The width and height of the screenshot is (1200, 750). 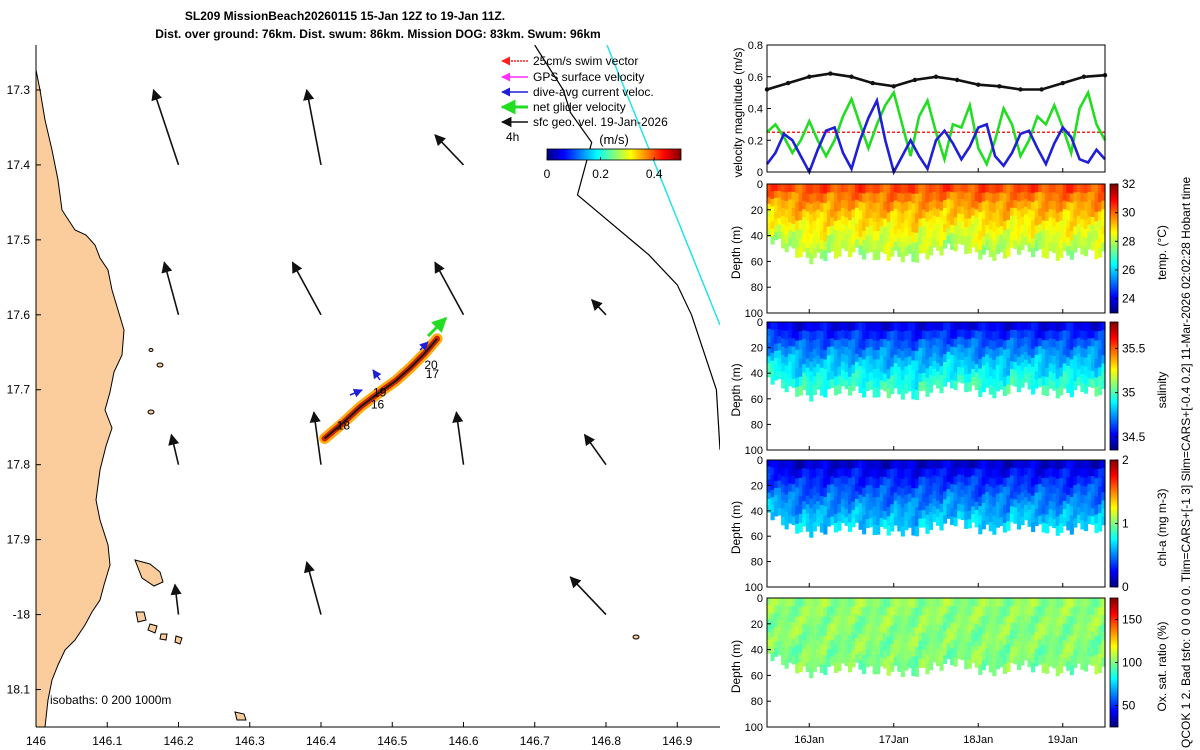 I want to click on island, so click(x=151, y=412).